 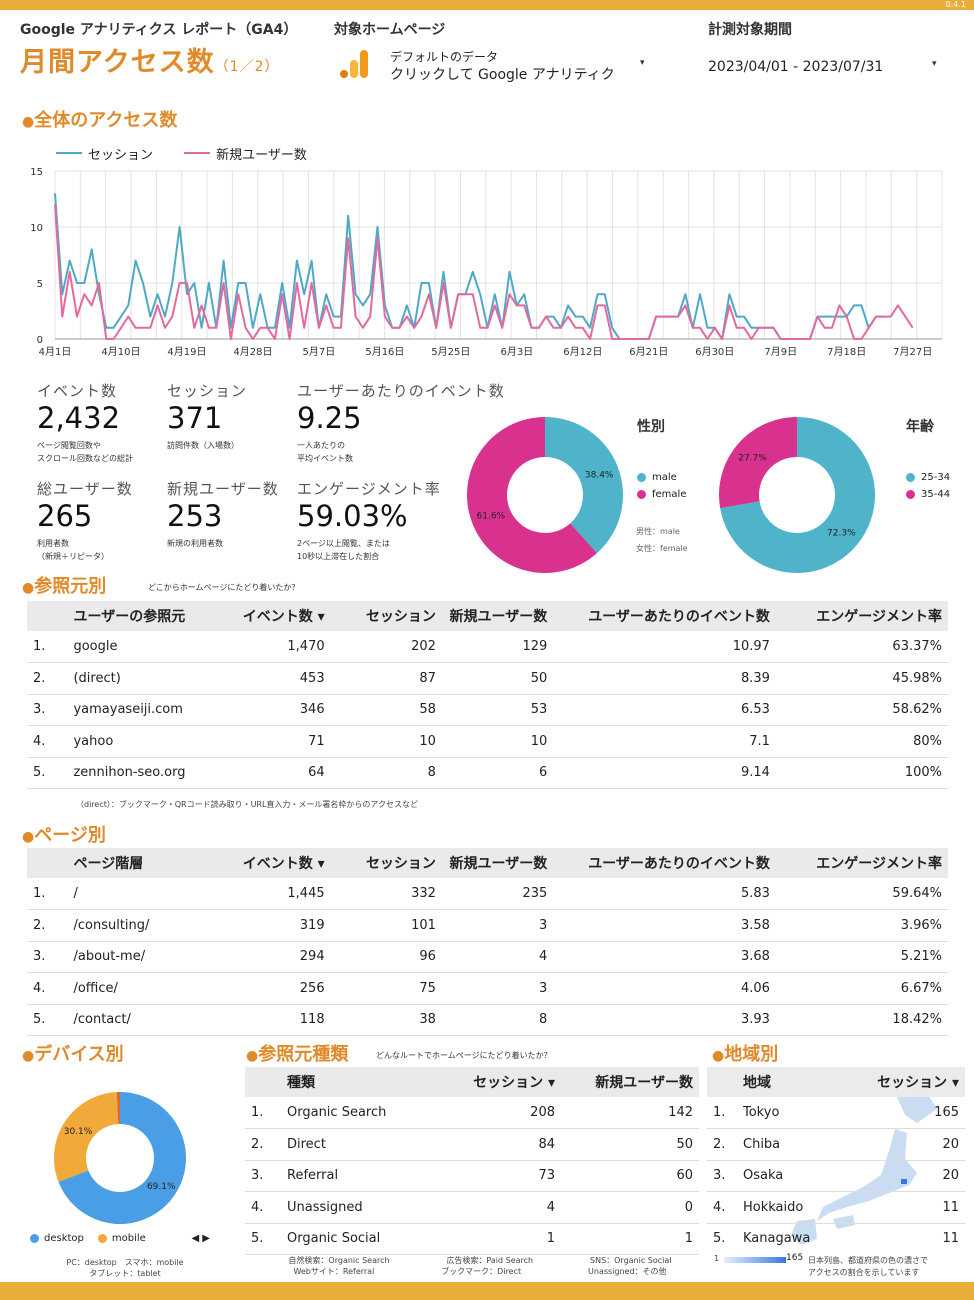 I want to click on table-row: 2./consulting/319 101 3 3.58 3.96%, so click(x=487, y=925).